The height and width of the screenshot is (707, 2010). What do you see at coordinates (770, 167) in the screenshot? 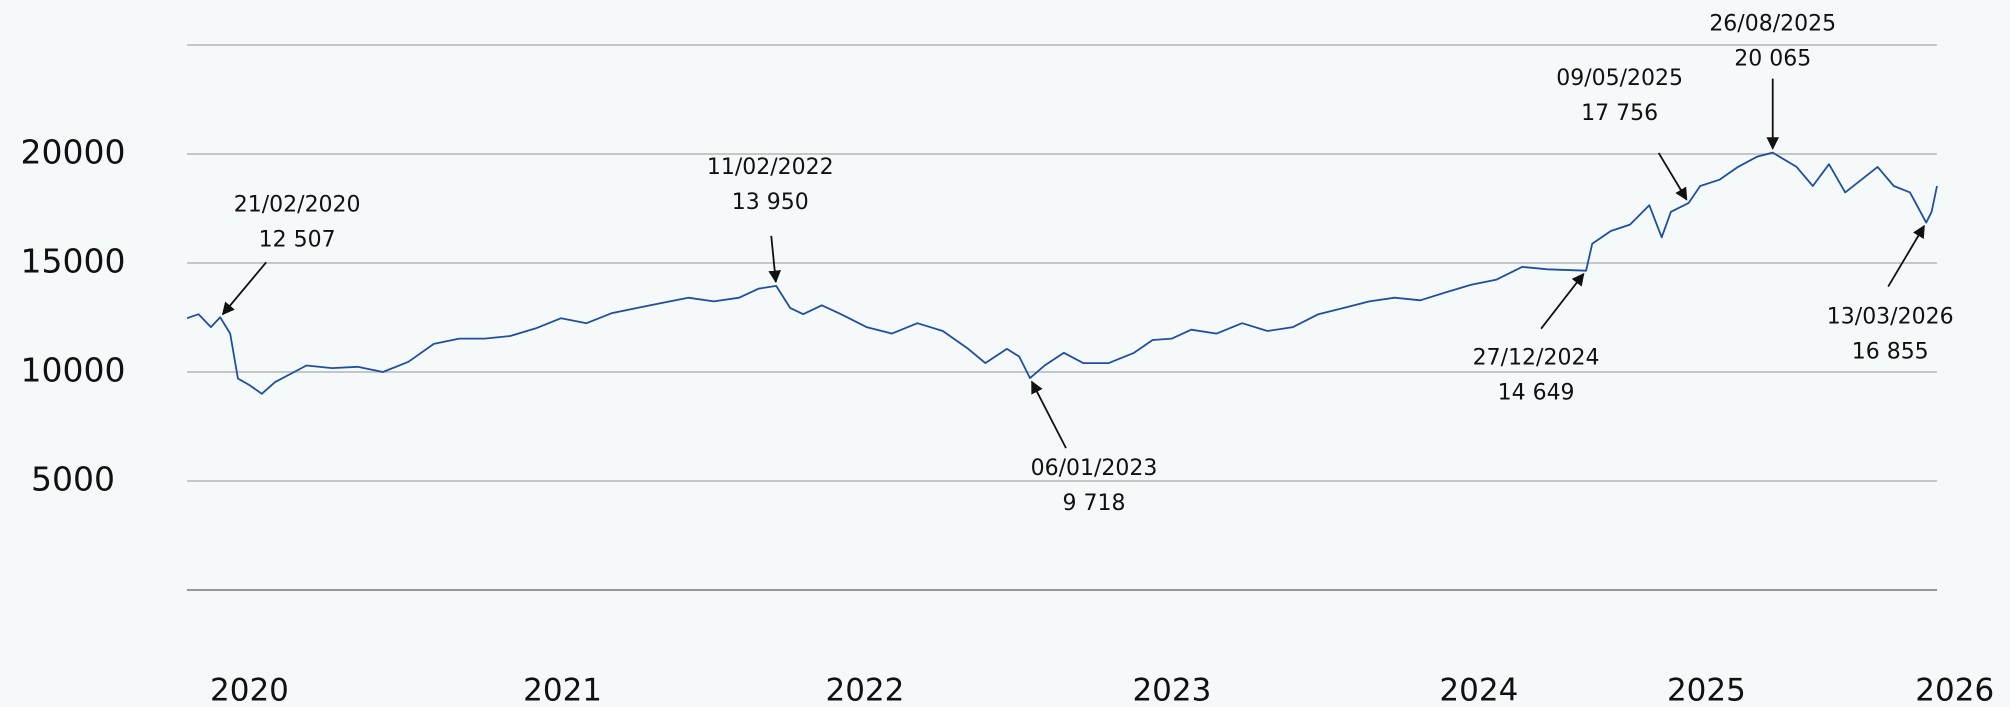
I see `annotation-date: 11/02/2022` at bounding box center [770, 167].